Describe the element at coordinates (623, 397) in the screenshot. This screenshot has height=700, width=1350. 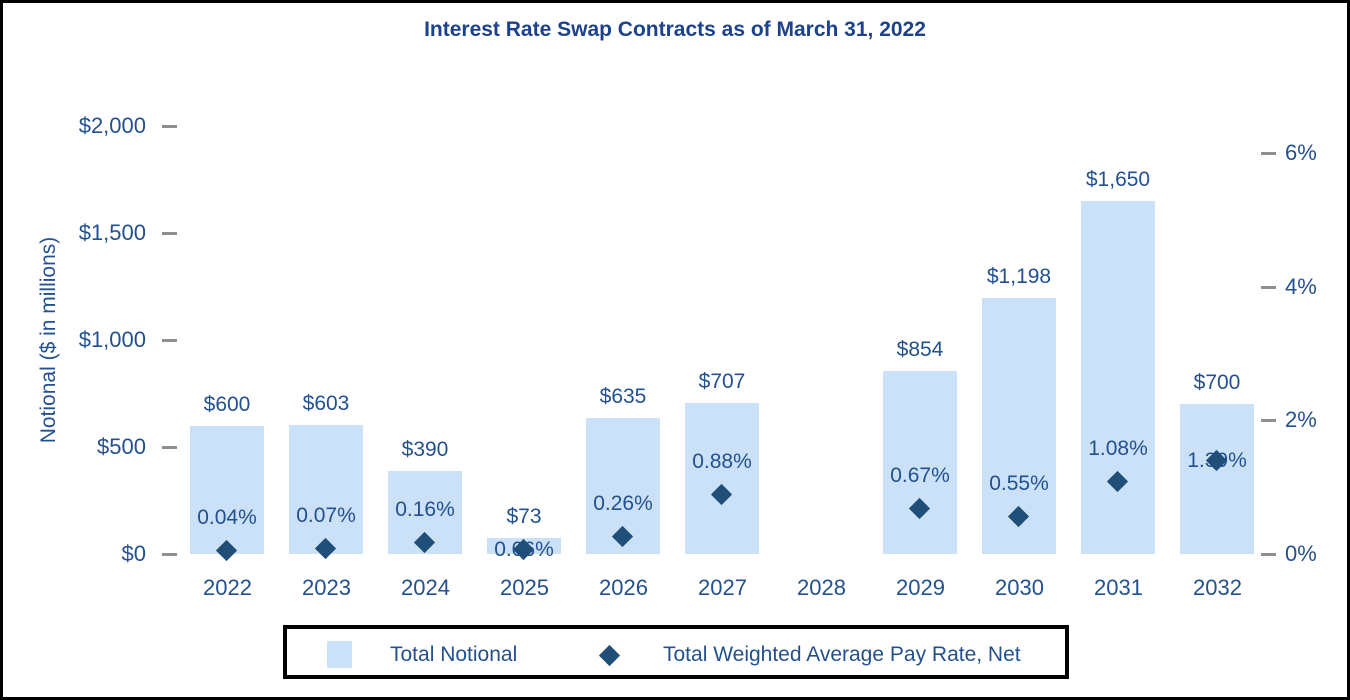
I see `bar-label-2026: $635` at that location.